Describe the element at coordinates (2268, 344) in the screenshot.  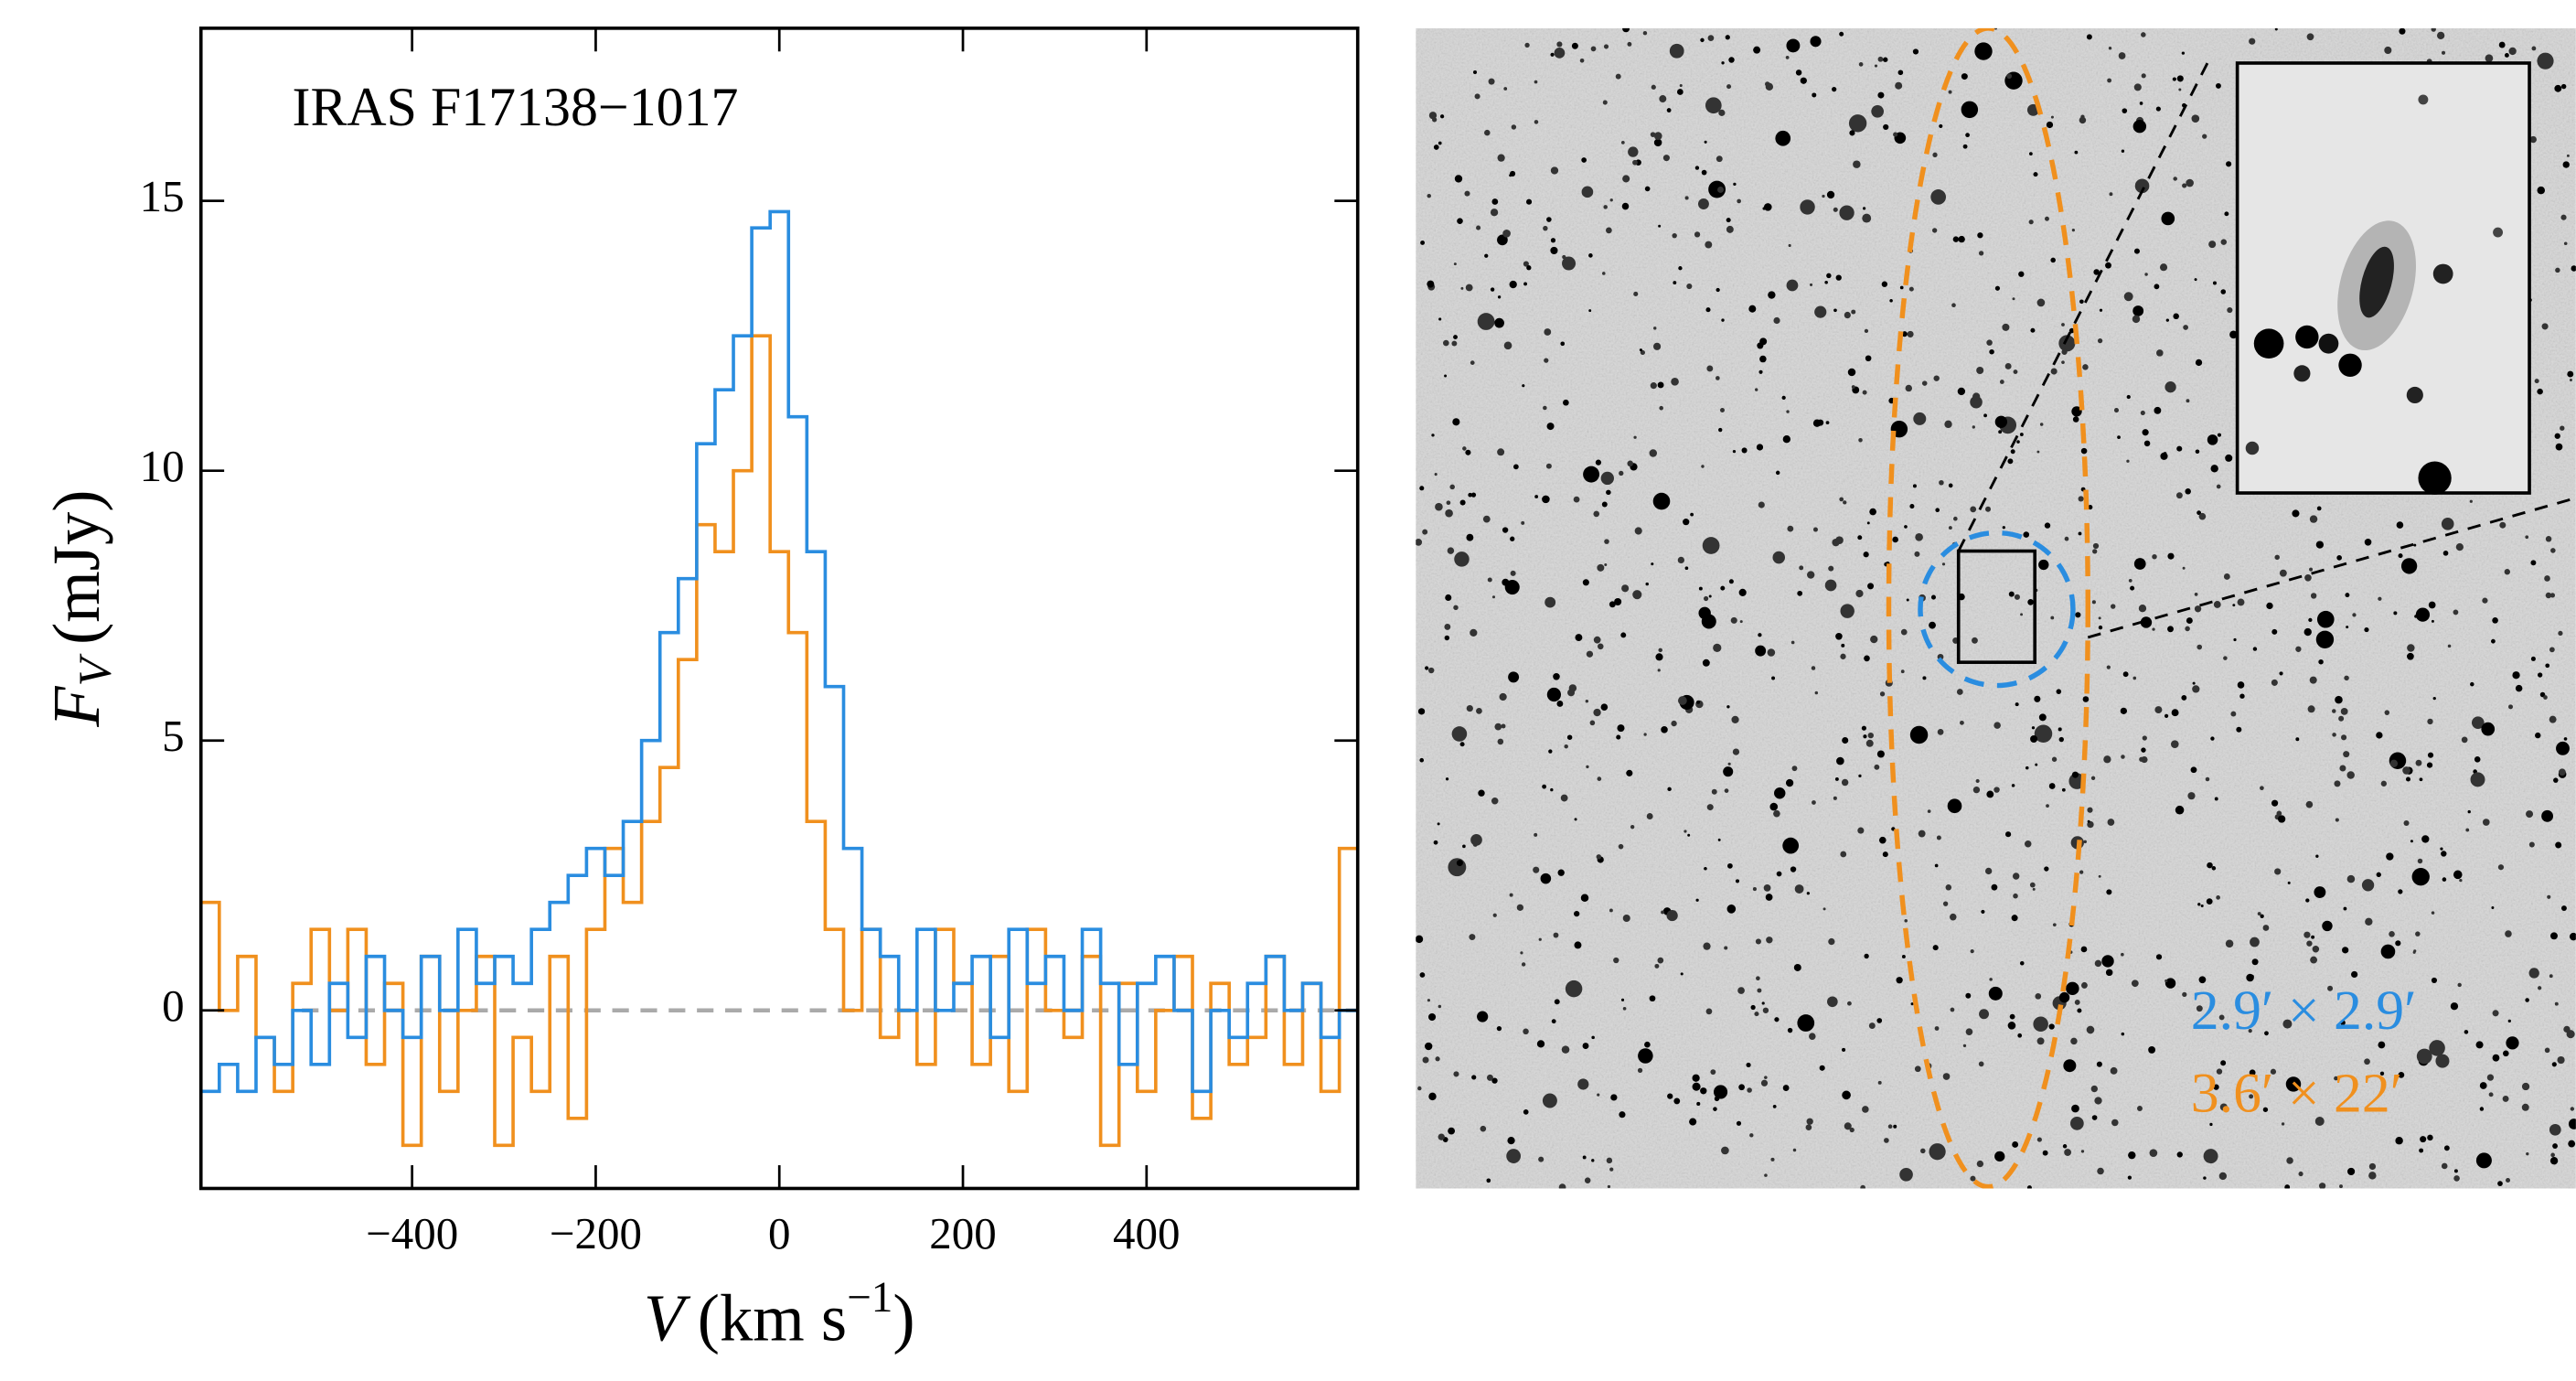
I see `inset-star` at that location.